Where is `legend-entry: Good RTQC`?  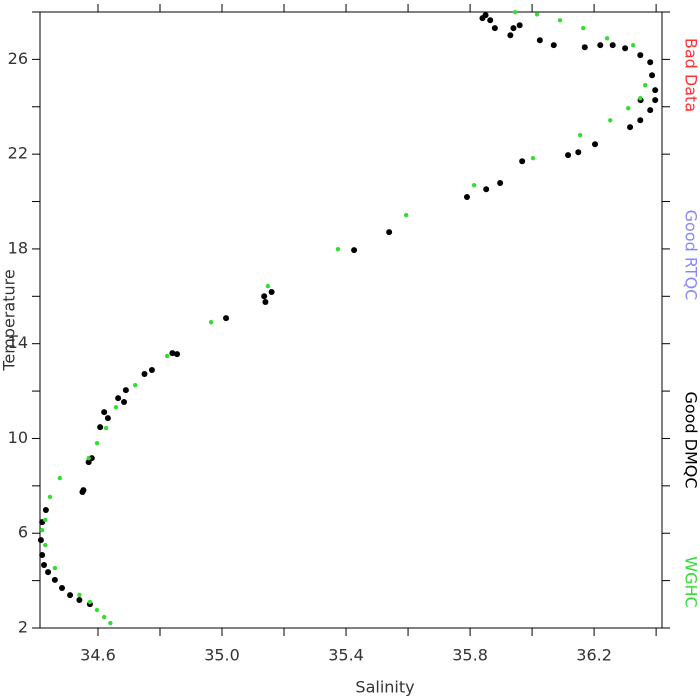
legend-entry: Good RTQC is located at coordinates (691, 255).